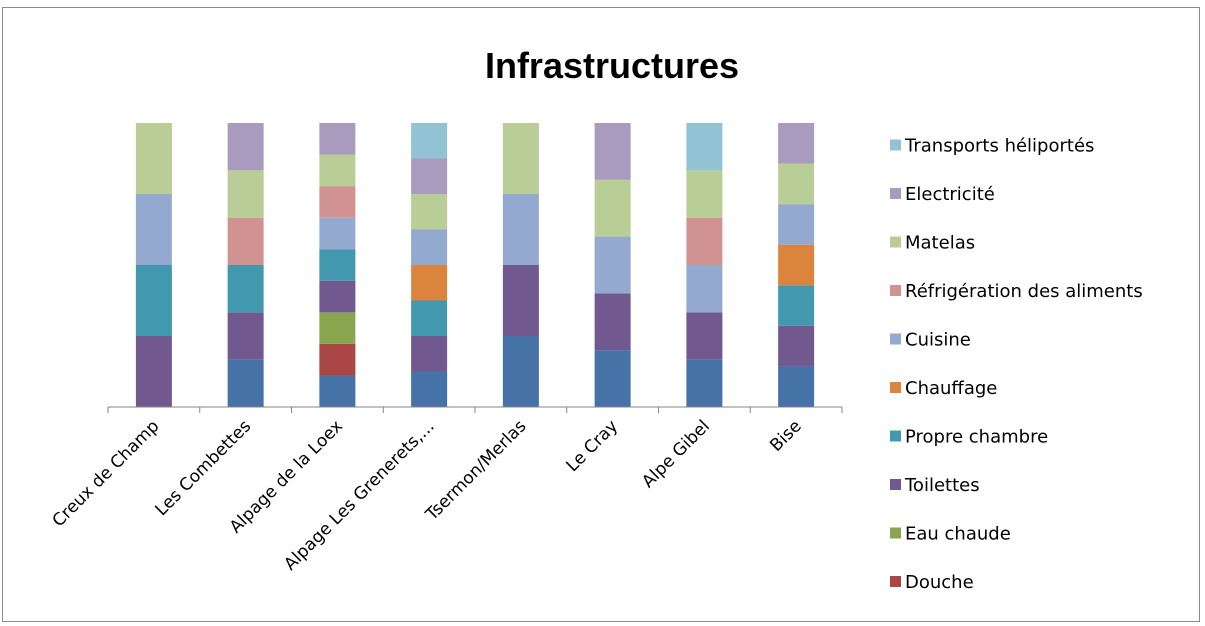 The image size is (1205, 626). What do you see at coordinates (999, 146) in the screenshot?
I see `legend-label: Transports héliportés` at bounding box center [999, 146].